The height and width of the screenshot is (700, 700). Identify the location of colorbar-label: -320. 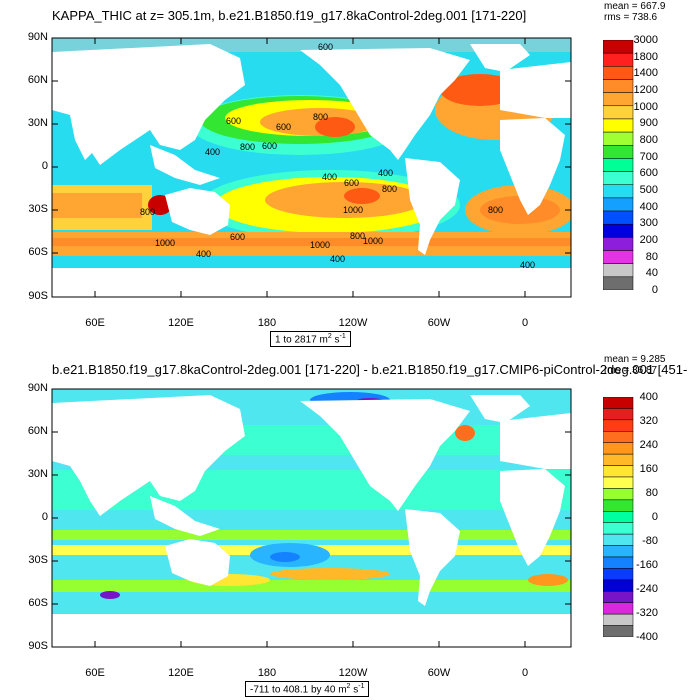
(646, 613).